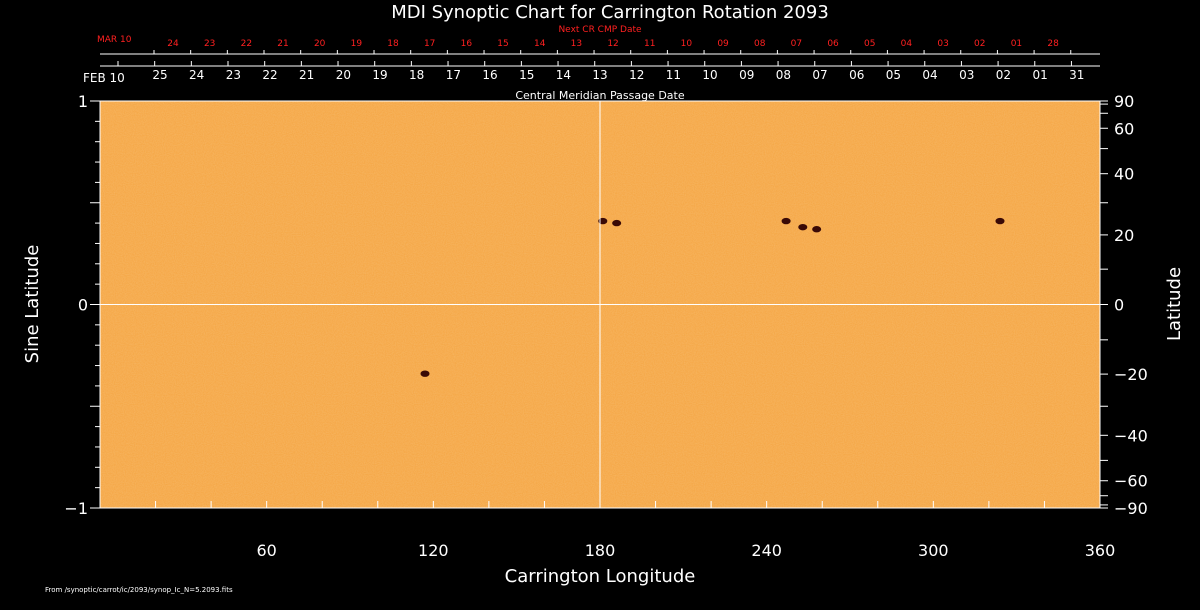 The width and height of the screenshot is (1200, 610). What do you see at coordinates (233, 75) in the screenshot?
I see `cmp-date-label: 23` at bounding box center [233, 75].